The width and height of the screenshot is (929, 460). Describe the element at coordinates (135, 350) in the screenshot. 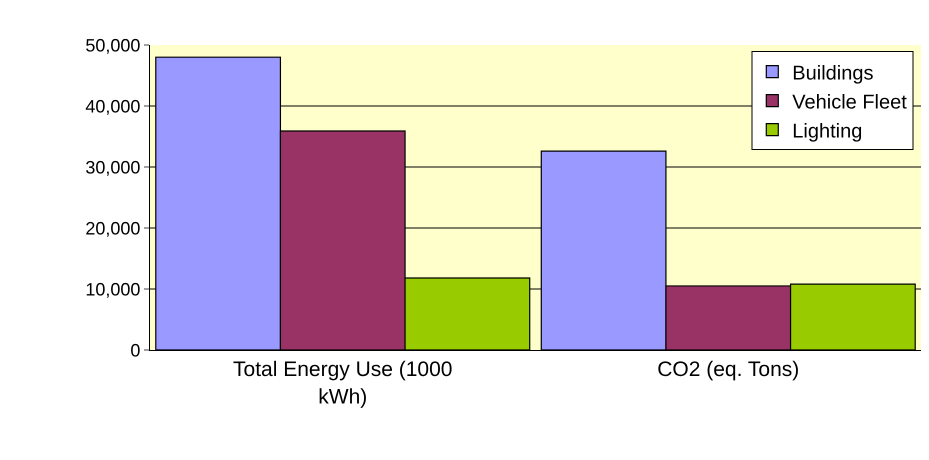

I see `y-tick-label: 0` at that location.